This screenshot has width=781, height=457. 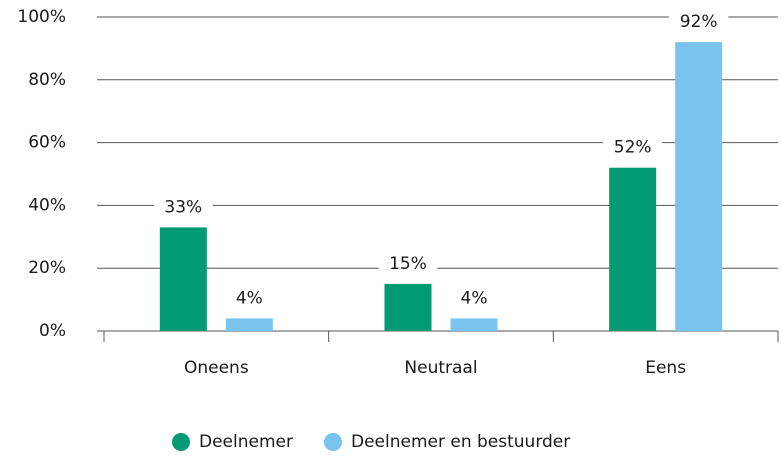 What do you see at coordinates (460, 442) in the screenshot?
I see `legend-label: Deelnemer en bestuurder` at bounding box center [460, 442].